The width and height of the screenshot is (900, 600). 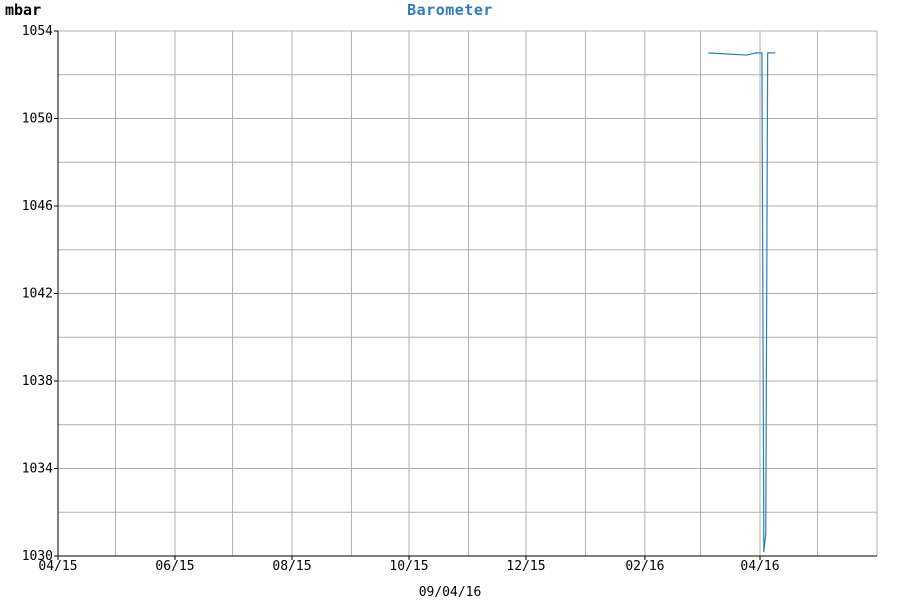 I want to click on x-axis: 04/15 06/15 08/15 10/15 12/15 02/16 04/16, so click(x=409, y=565).